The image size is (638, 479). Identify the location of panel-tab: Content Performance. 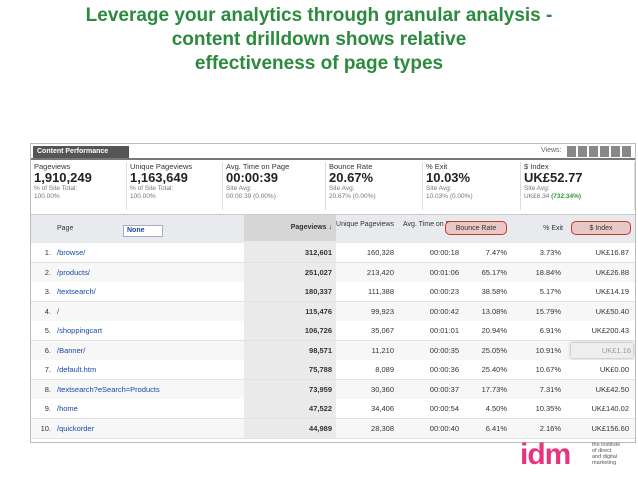
(81, 152).